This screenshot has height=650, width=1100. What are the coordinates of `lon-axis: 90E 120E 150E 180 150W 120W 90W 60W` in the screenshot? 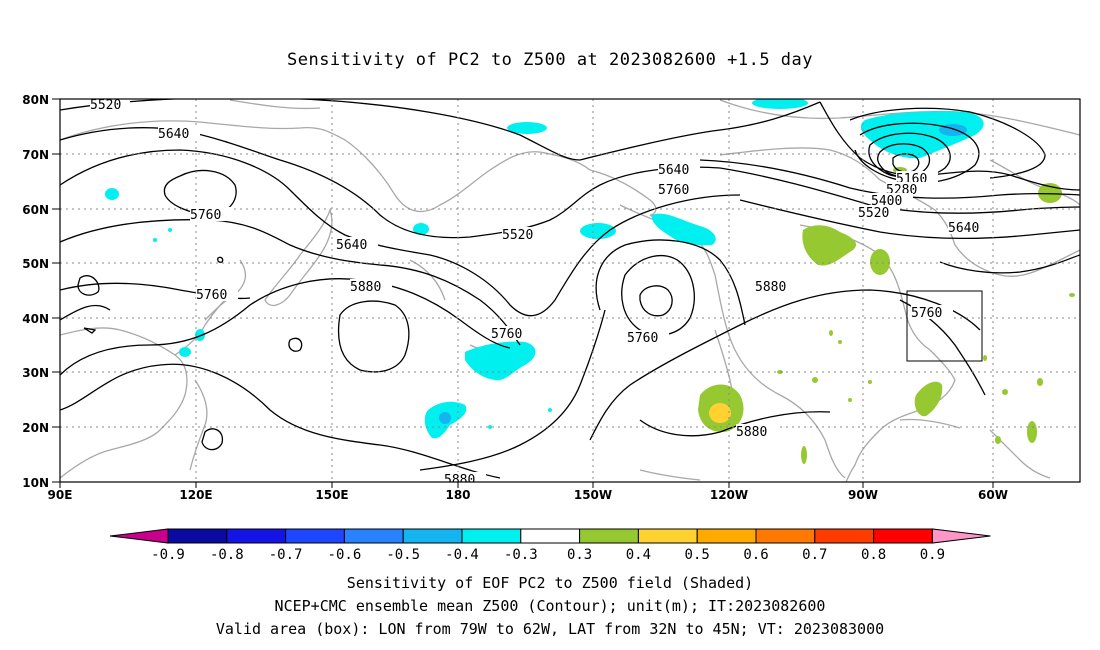 It's located at (528, 495).